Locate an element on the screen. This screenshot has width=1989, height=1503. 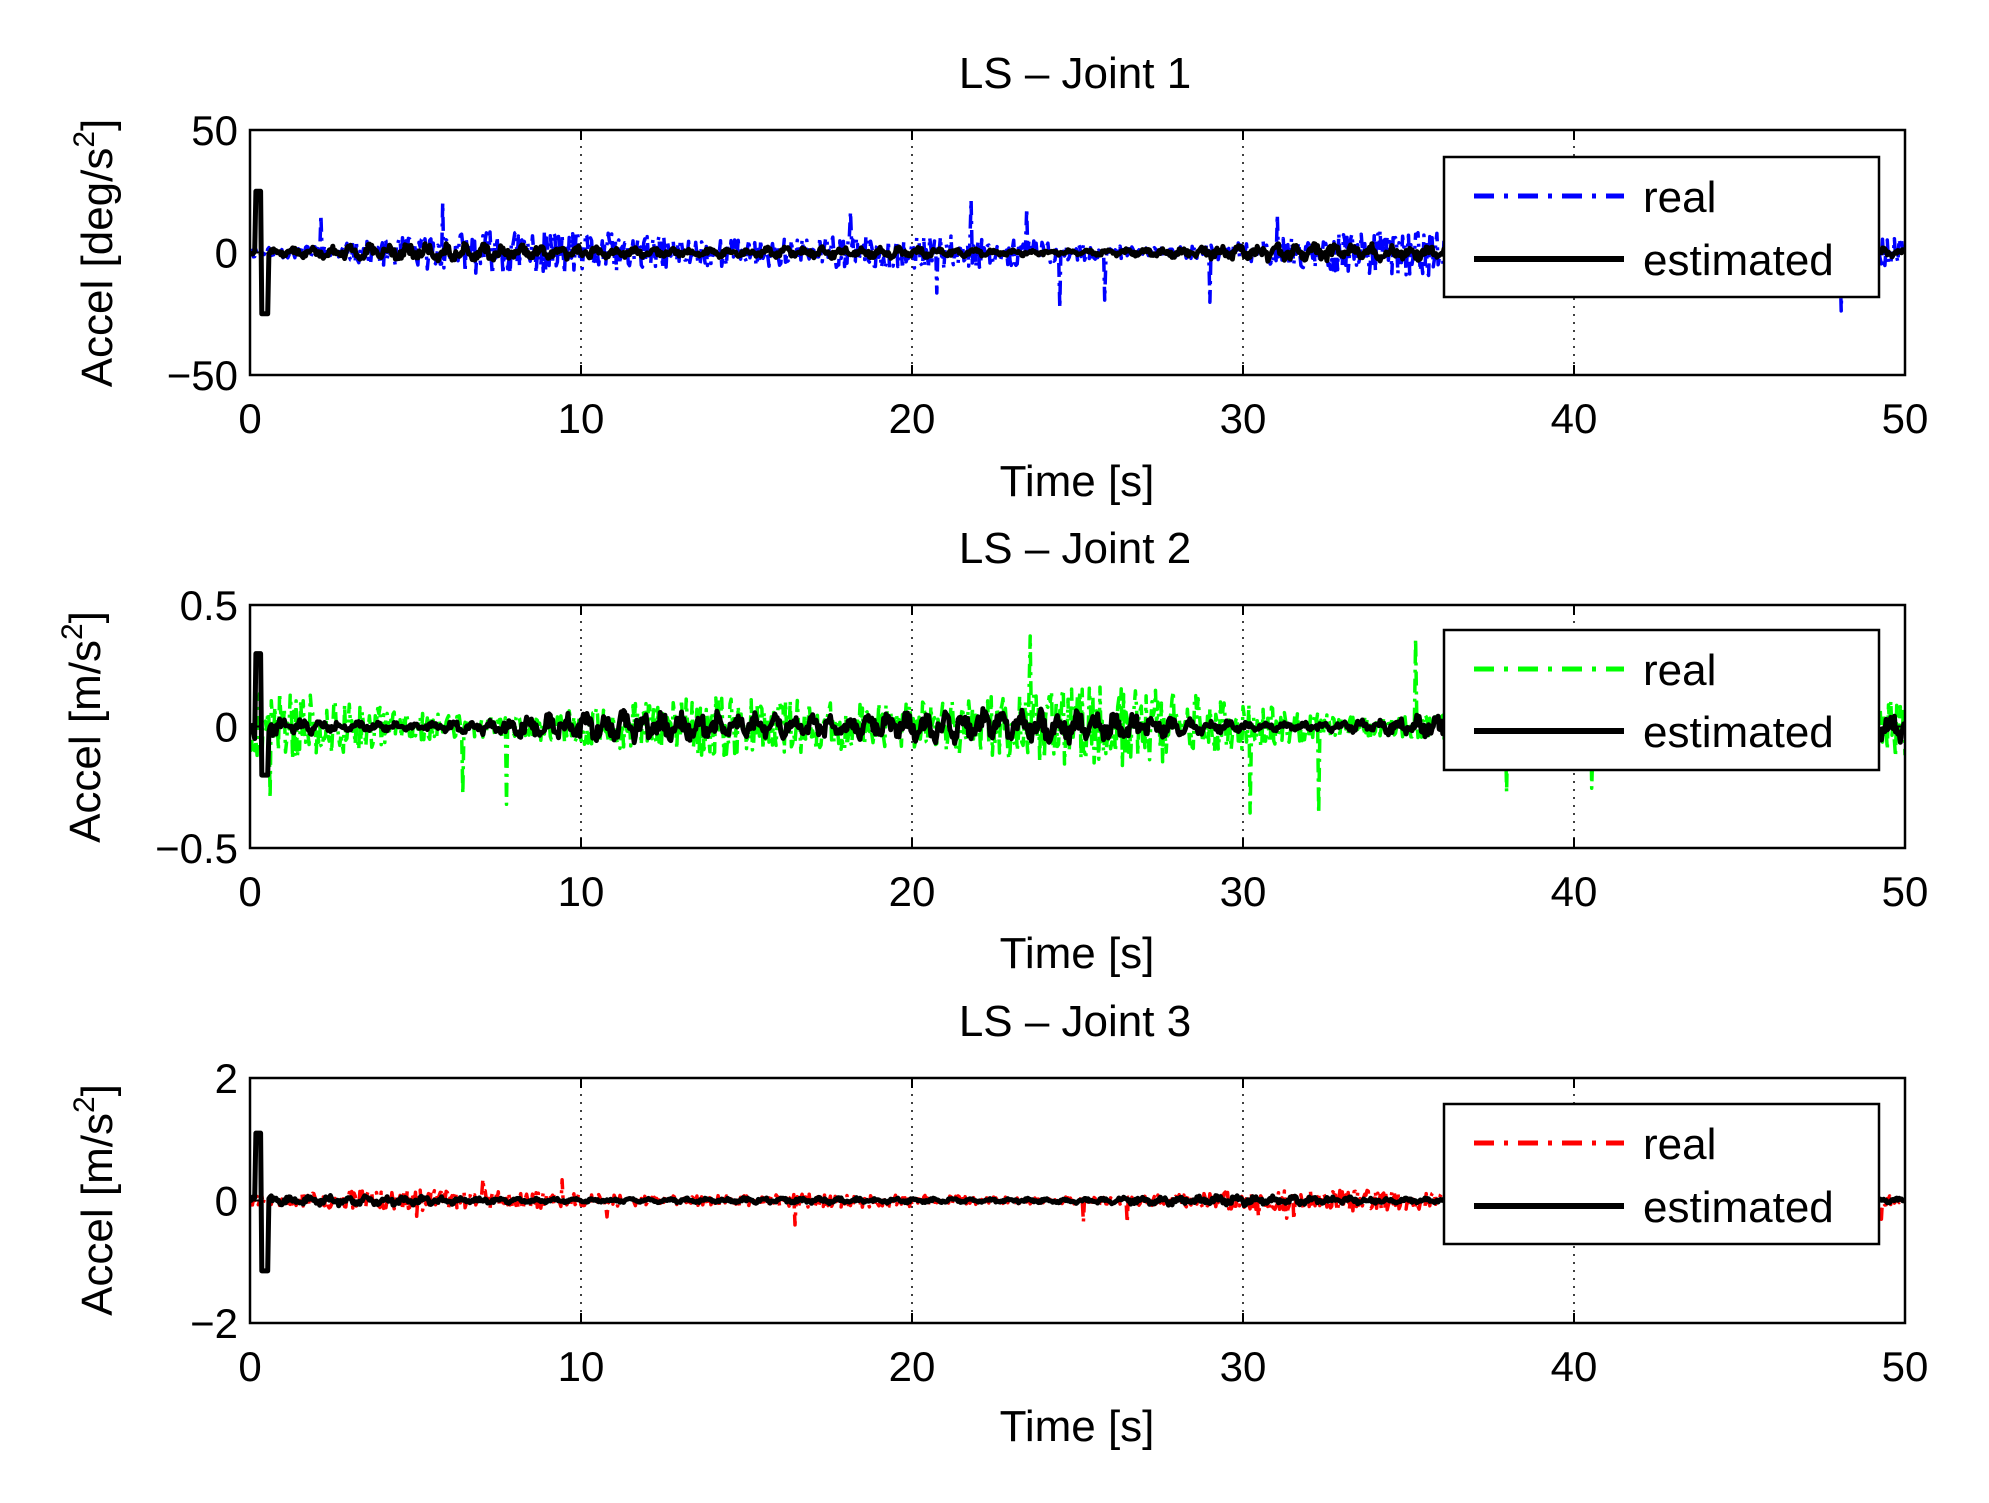
panel-2-ytick-label-0: −0.5 is located at coordinates (196, 848).